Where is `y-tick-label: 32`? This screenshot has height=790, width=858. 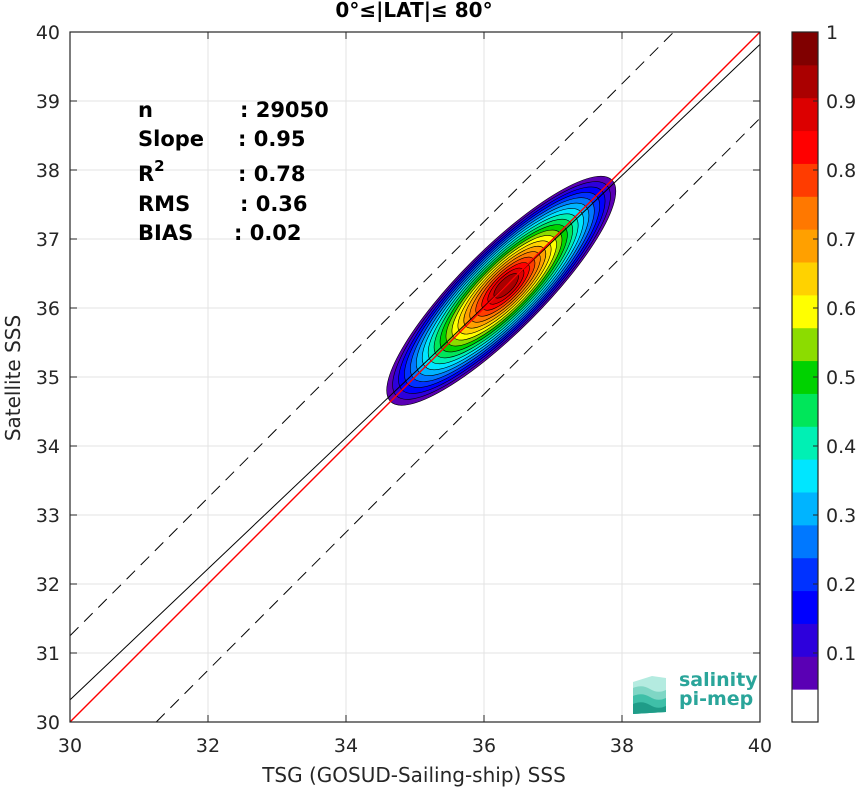 y-tick-label: 32 is located at coordinates (48, 585).